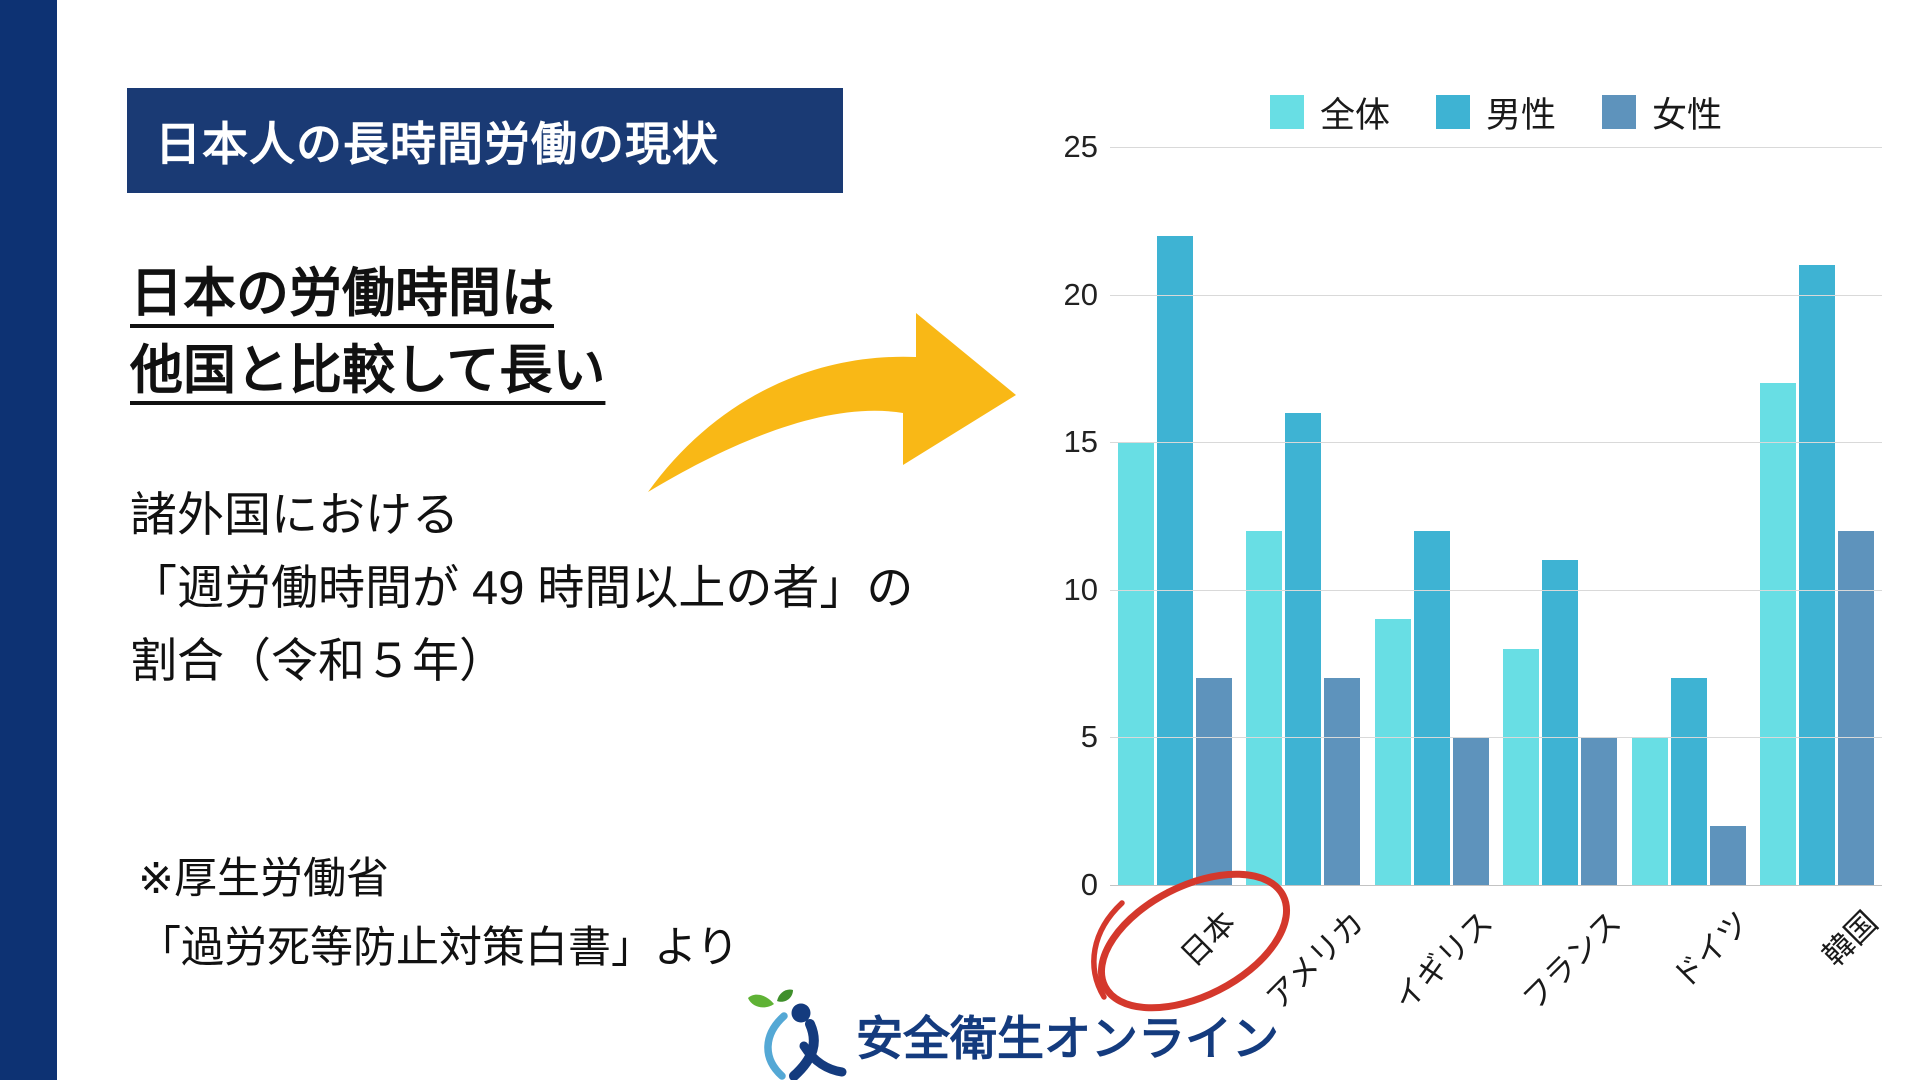 The width and height of the screenshot is (1920, 1080). Describe the element at coordinates (1089, 737) in the screenshot. I see `y-tick-label: 5` at that location.